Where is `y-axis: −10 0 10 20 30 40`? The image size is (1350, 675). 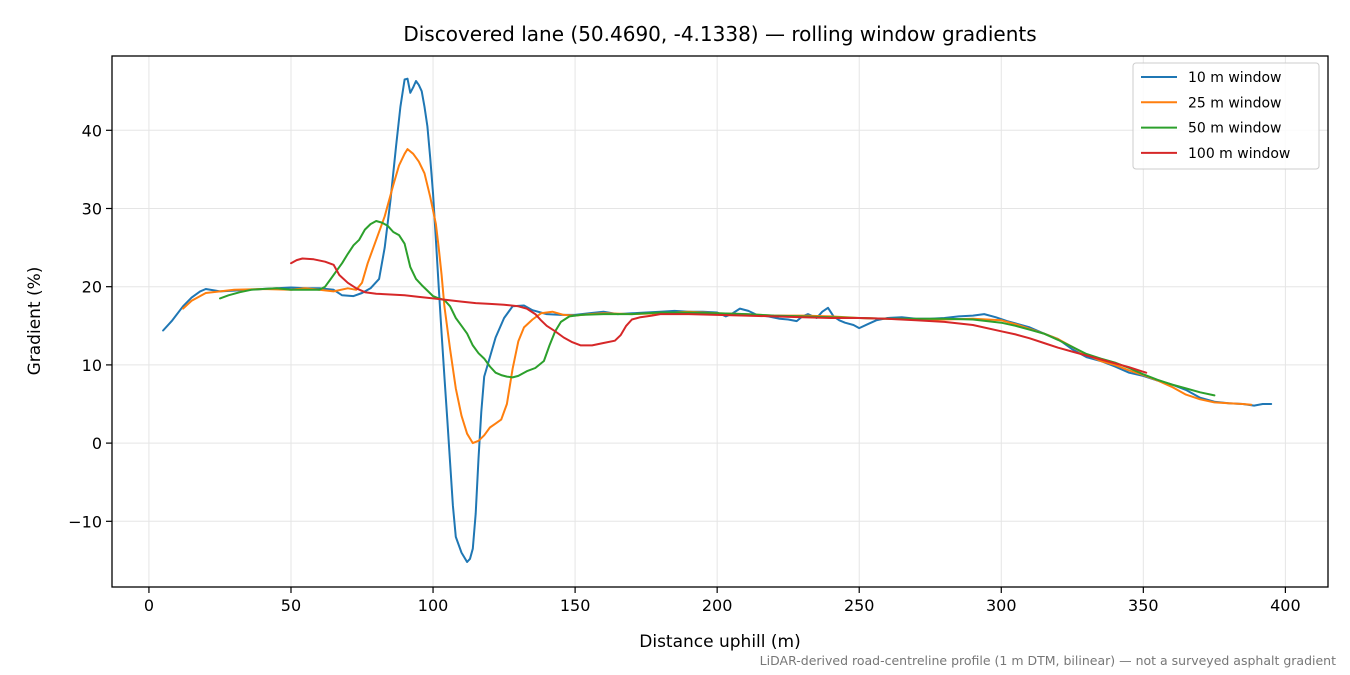
y-axis: −10 0 10 20 30 40 is located at coordinates (90, 326).